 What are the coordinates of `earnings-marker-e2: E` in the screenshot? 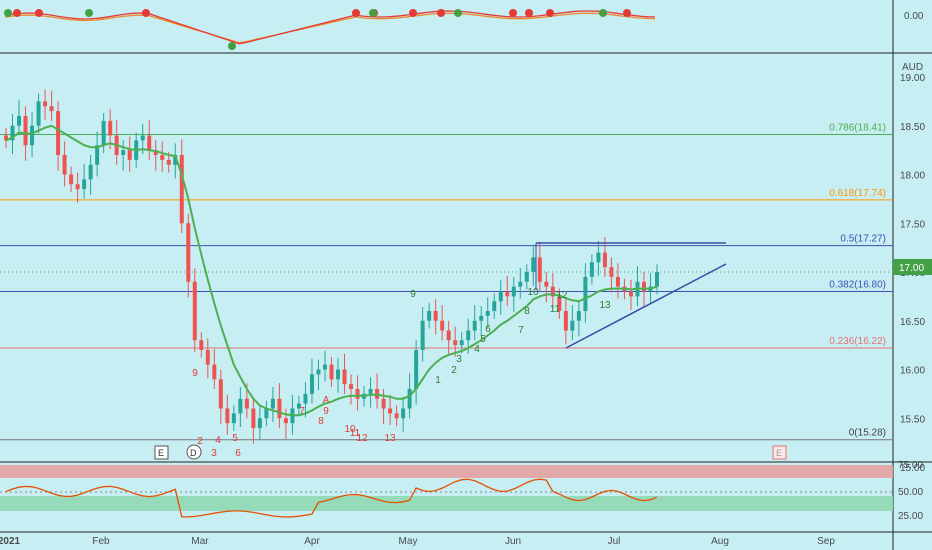 It's located at (779, 452).